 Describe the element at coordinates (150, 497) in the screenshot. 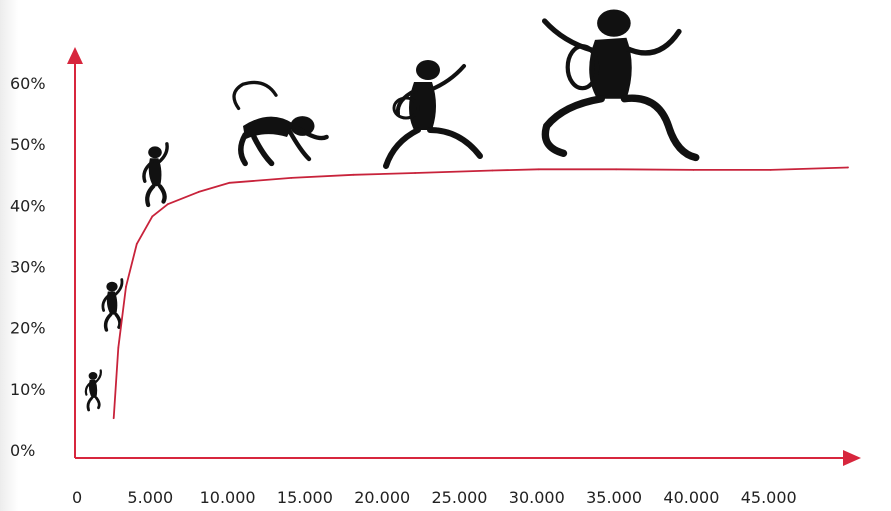

I see `x-tick-label: 5.000` at that location.